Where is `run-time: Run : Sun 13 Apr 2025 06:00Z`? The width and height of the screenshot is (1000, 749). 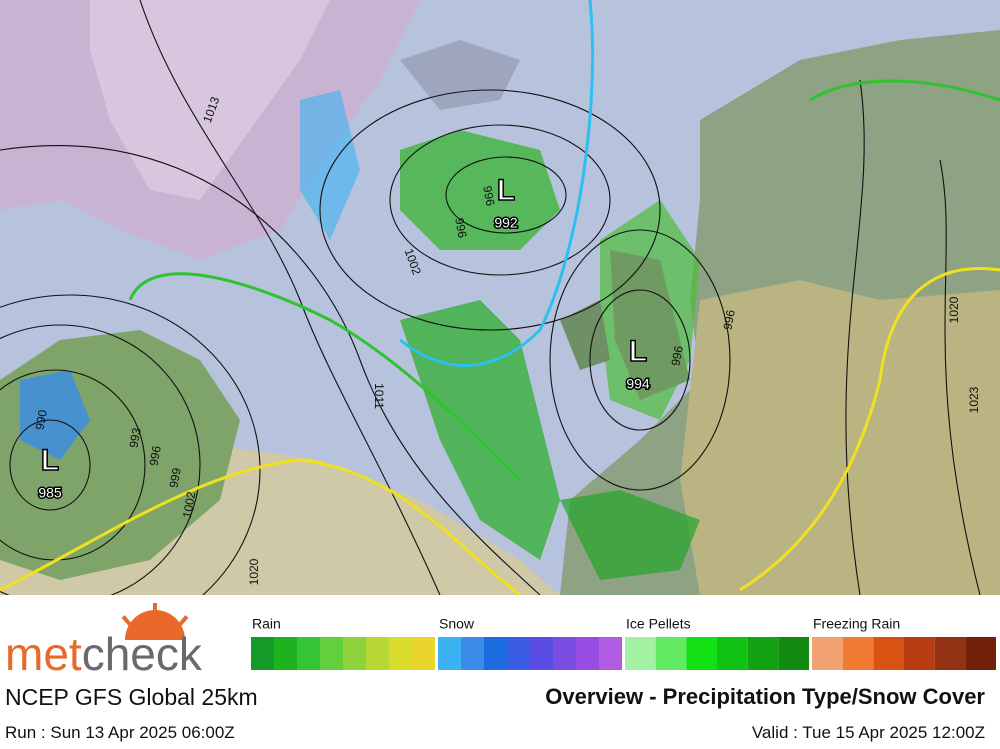 run-time: Run : Sun 13 Apr 2025 06:00Z is located at coordinates (120, 732).